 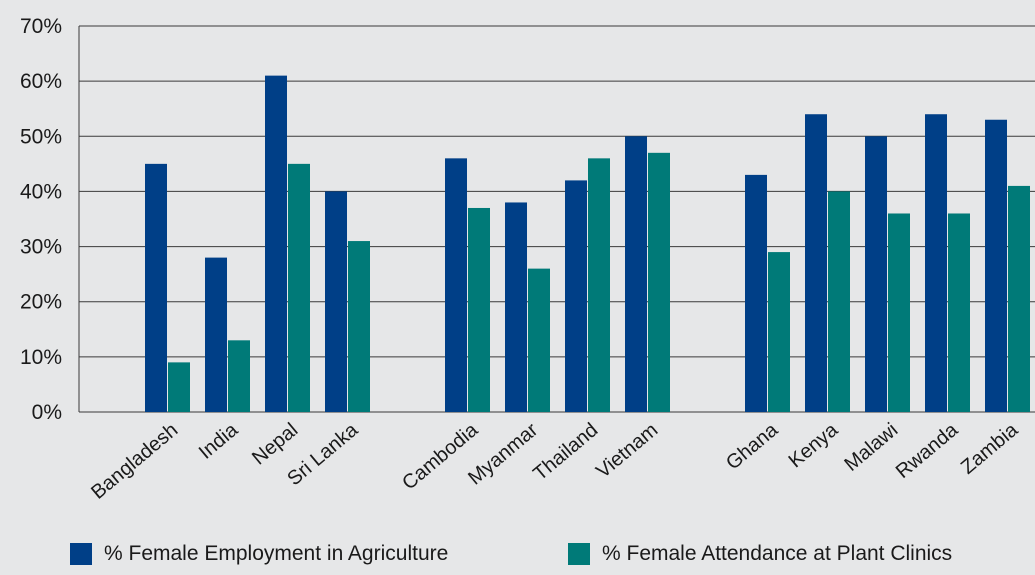 I want to click on y-tick-label: 70%, so click(x=41, y=26).